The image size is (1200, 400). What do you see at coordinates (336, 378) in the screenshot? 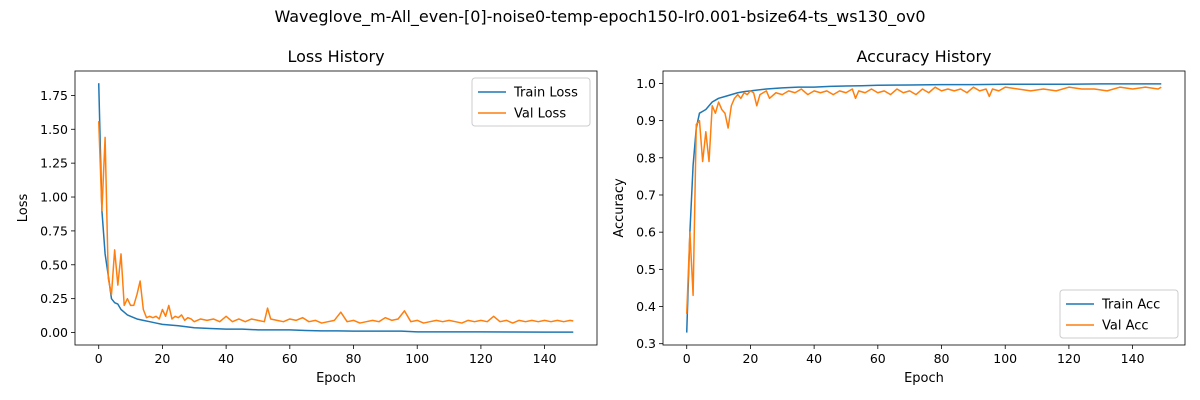
I see `loss-x-axis-label: Epoch` at bounding box center [336, 378].